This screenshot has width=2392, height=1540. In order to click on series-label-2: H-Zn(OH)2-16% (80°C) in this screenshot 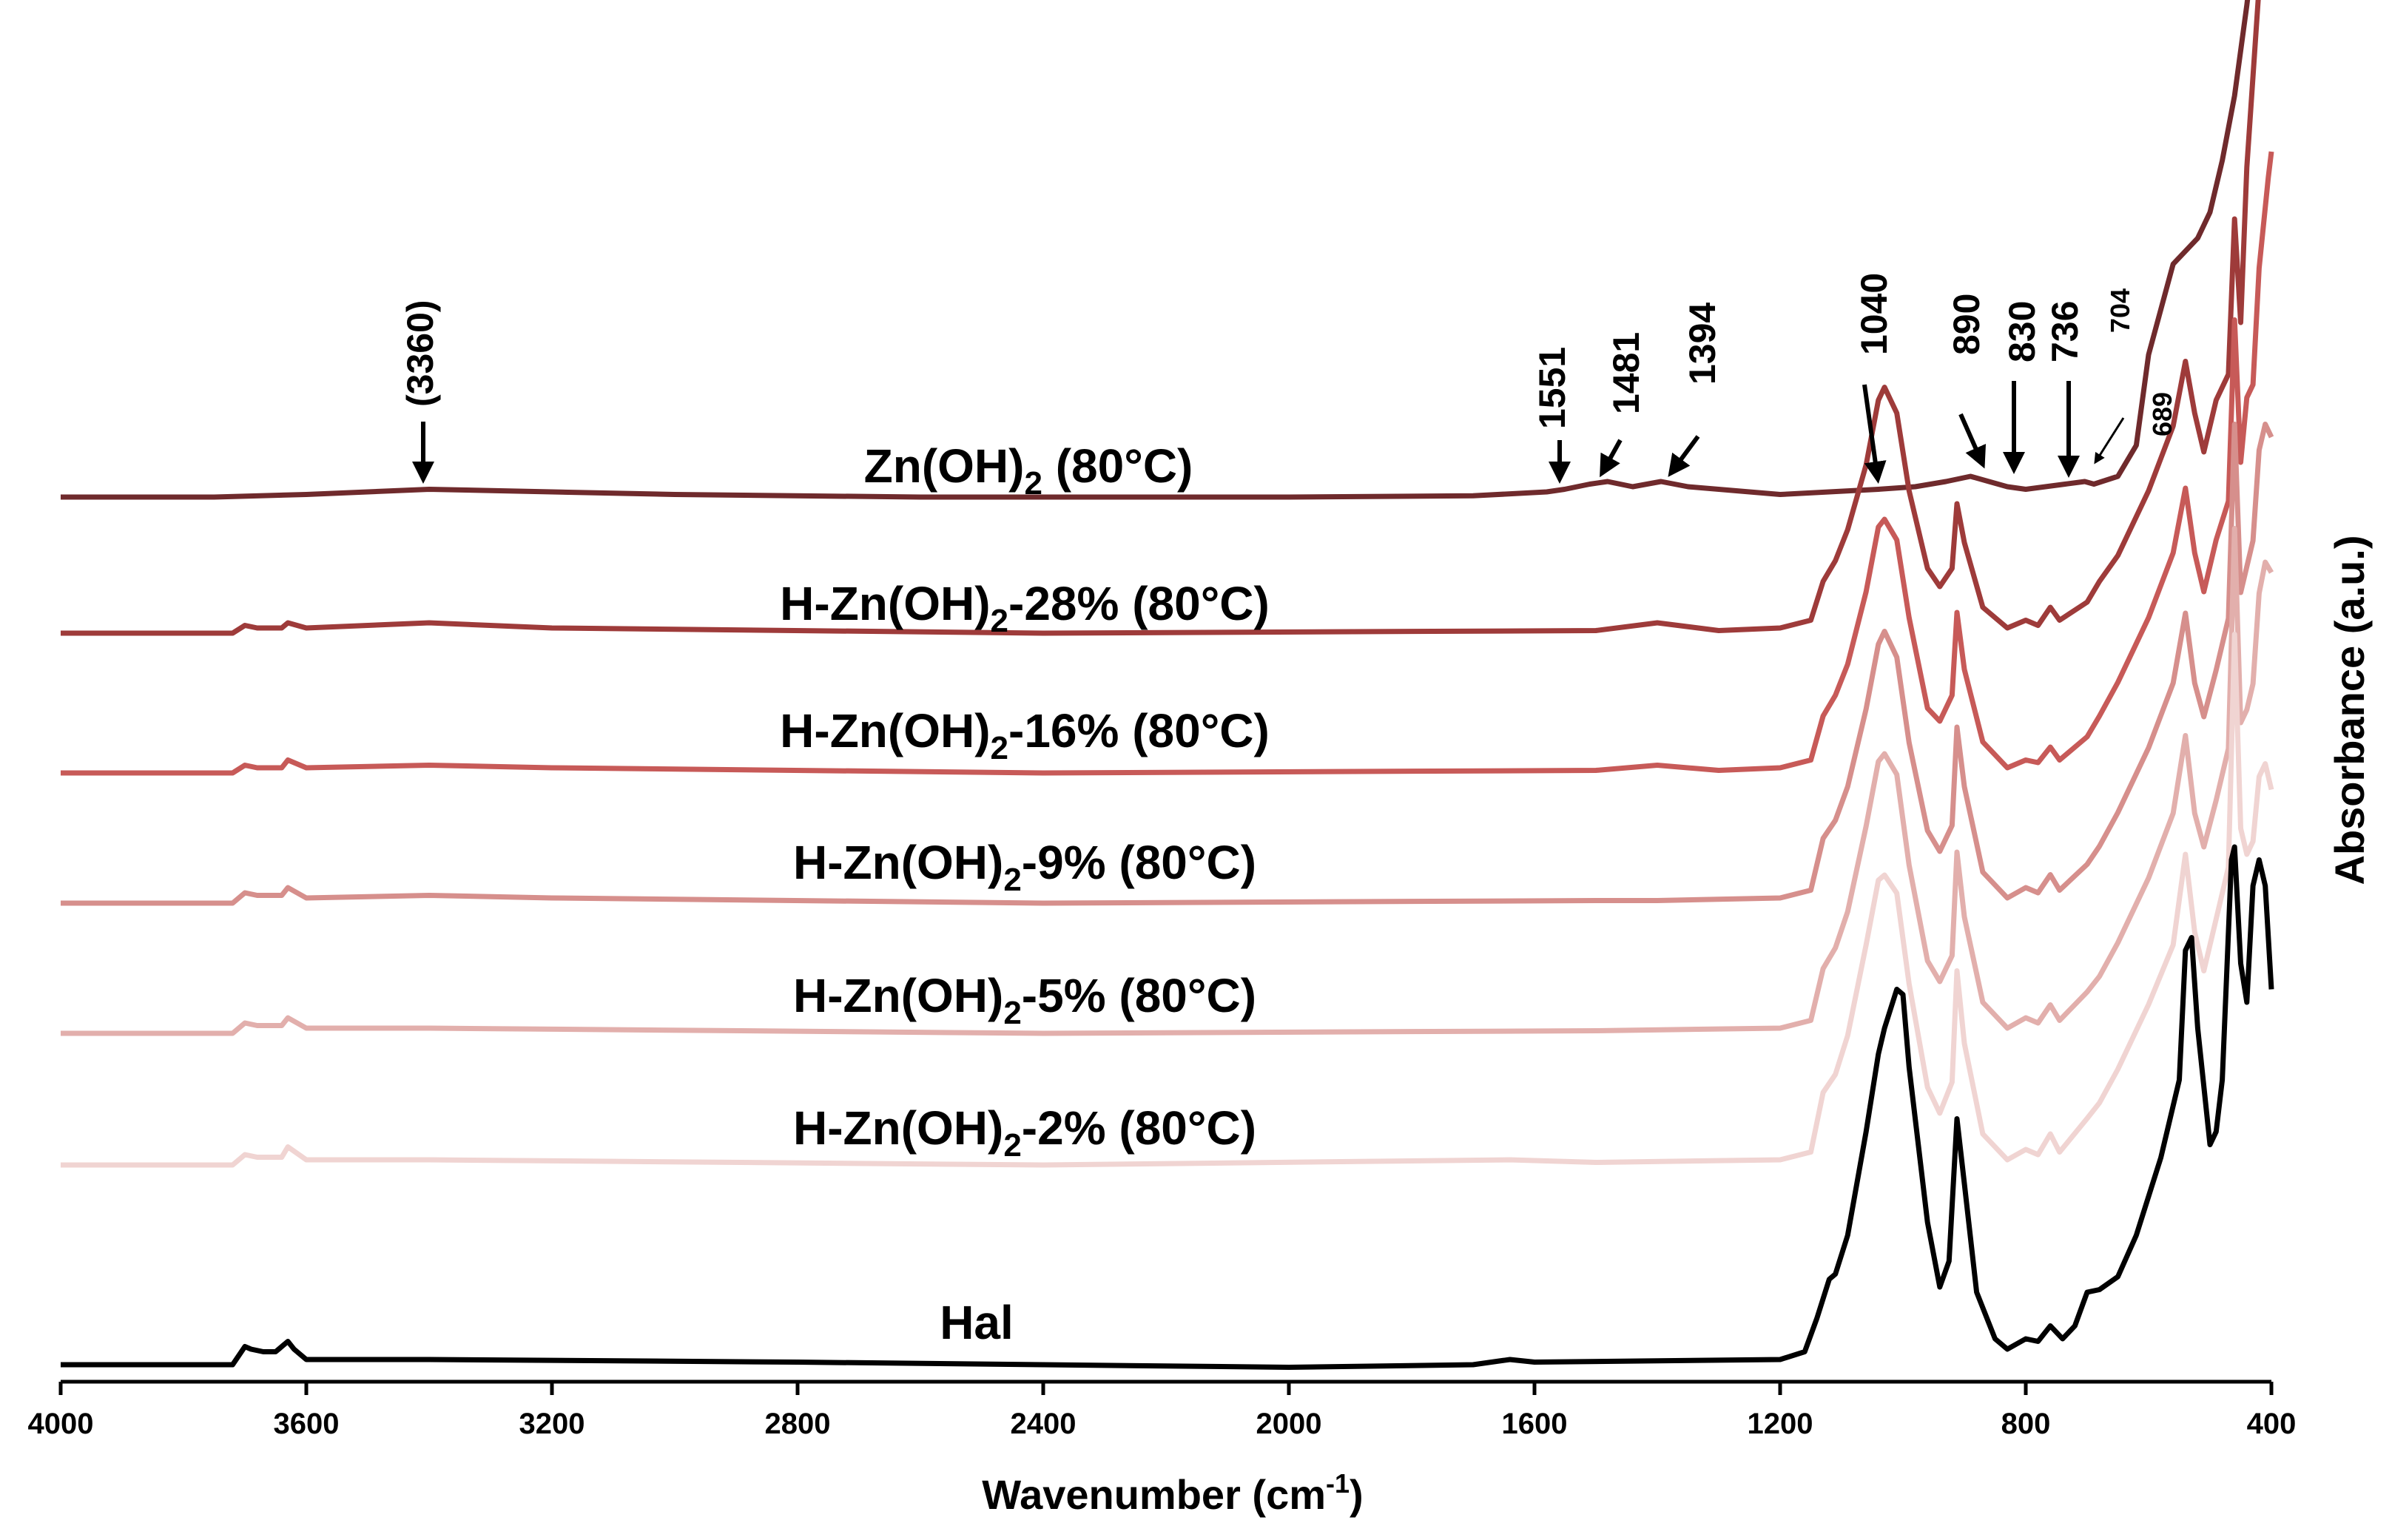, I will do `click(1025, 735)`.